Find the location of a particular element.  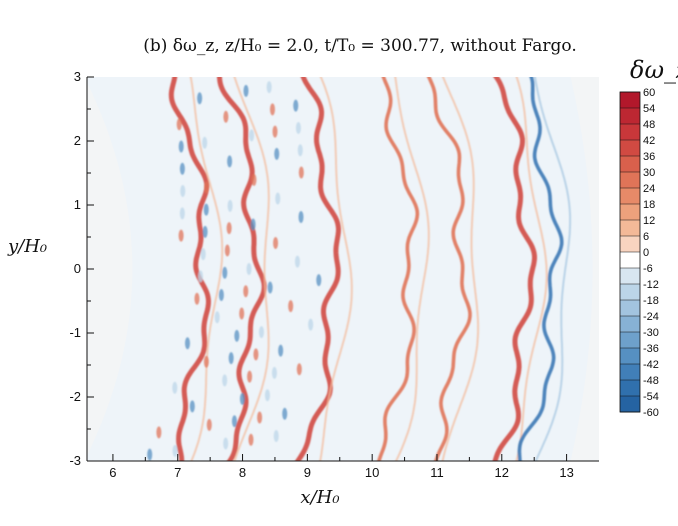

colorbar-label: 24 is located at coordinates (649, 189).